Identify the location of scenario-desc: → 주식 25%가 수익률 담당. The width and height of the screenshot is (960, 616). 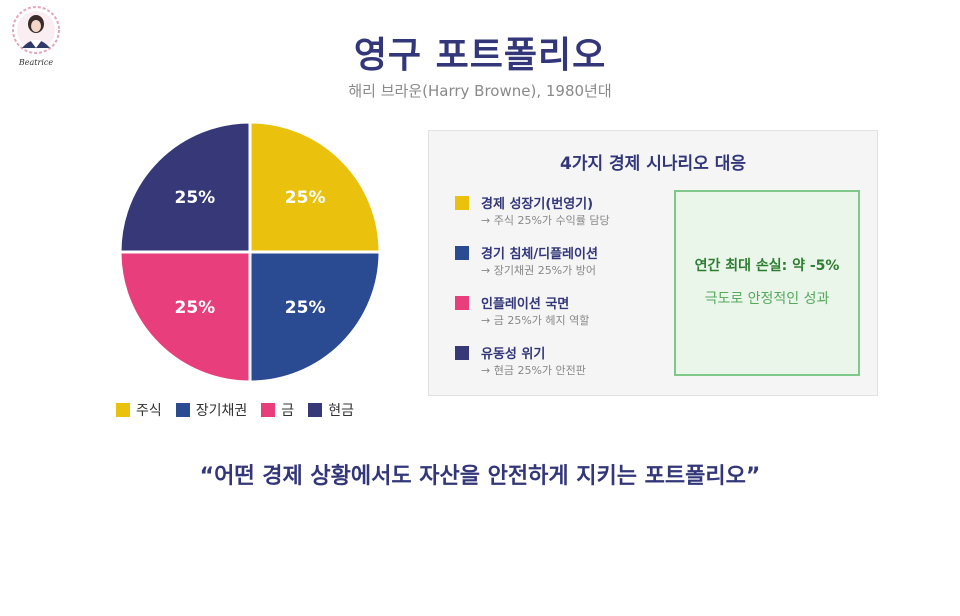
(545, 220).